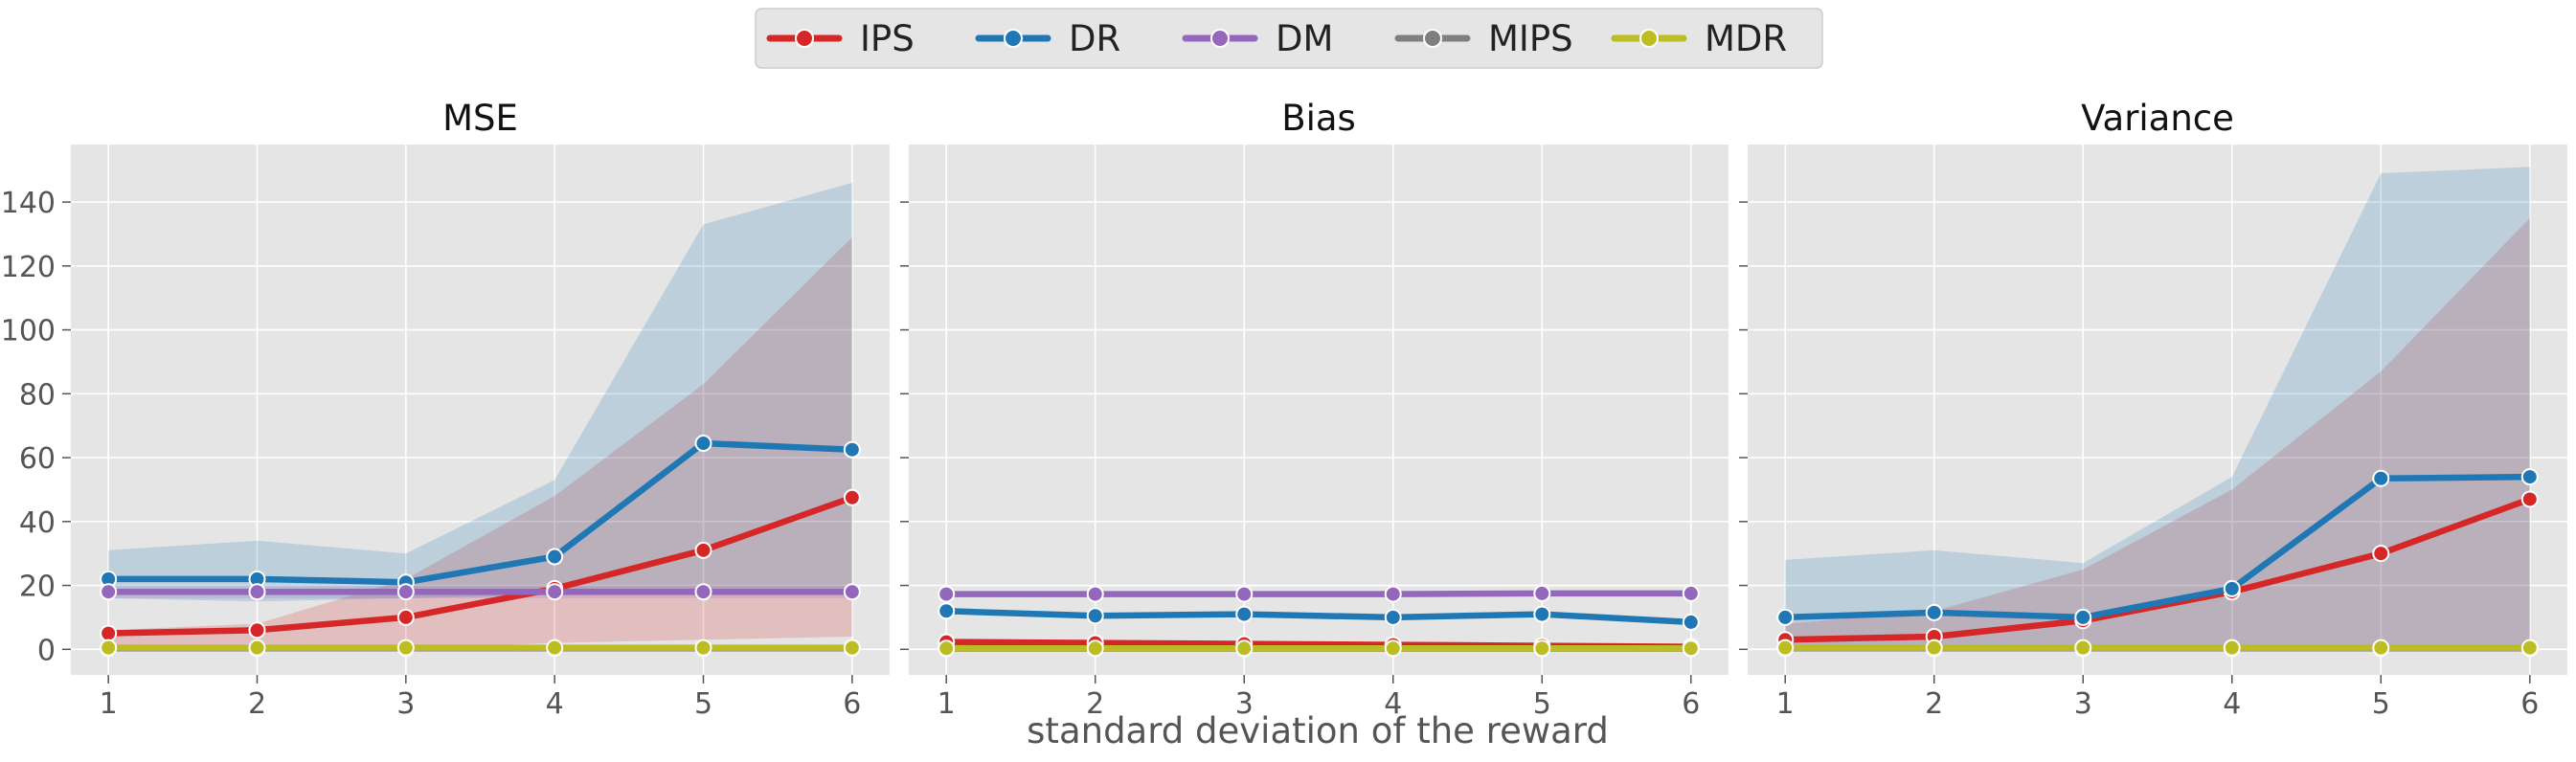  What do you see at coordinates (480, 118) in the screenshot?
I see `panel-title: MSE` at bounding box center [480, 118].